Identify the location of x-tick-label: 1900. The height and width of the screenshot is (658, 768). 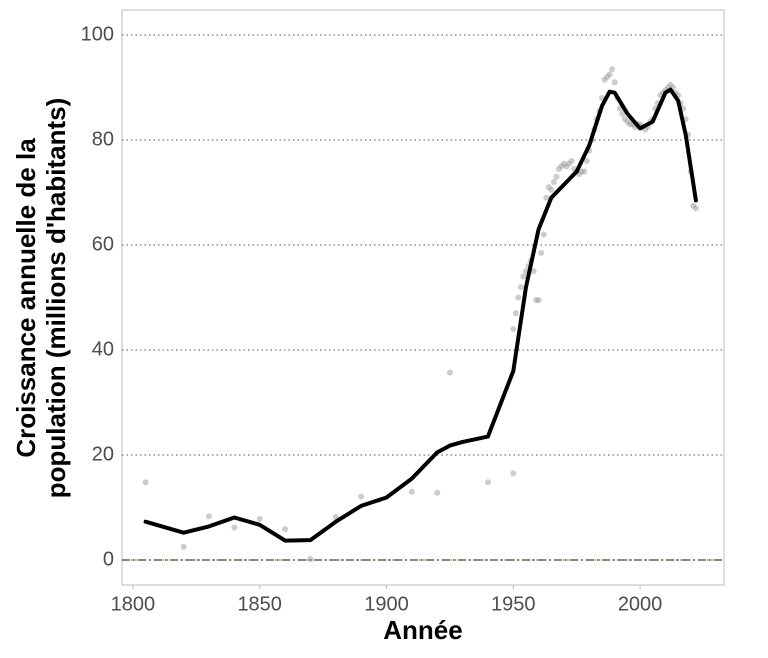
(386, 604).